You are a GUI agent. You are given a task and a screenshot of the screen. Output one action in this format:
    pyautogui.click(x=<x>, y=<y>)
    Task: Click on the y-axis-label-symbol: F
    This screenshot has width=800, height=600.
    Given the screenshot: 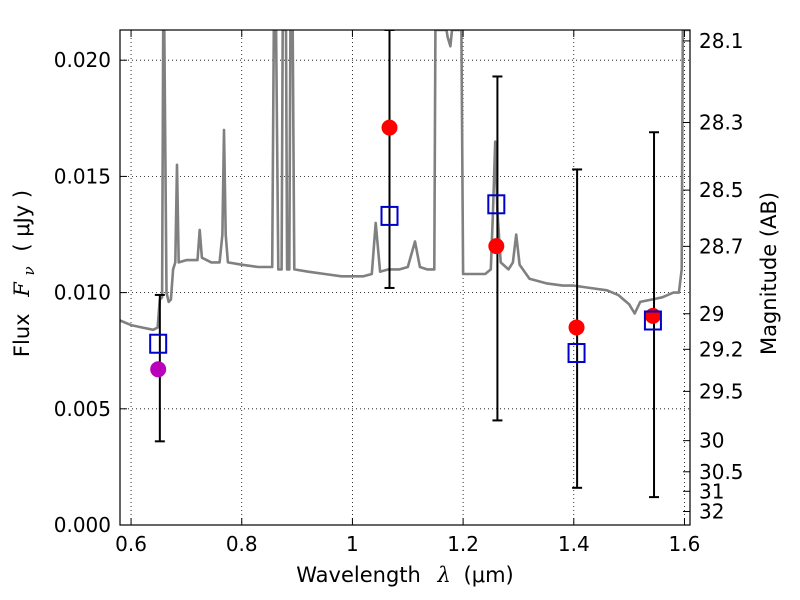 What is the action you would take?
    pyautogui.click(x=22, y=289)
    